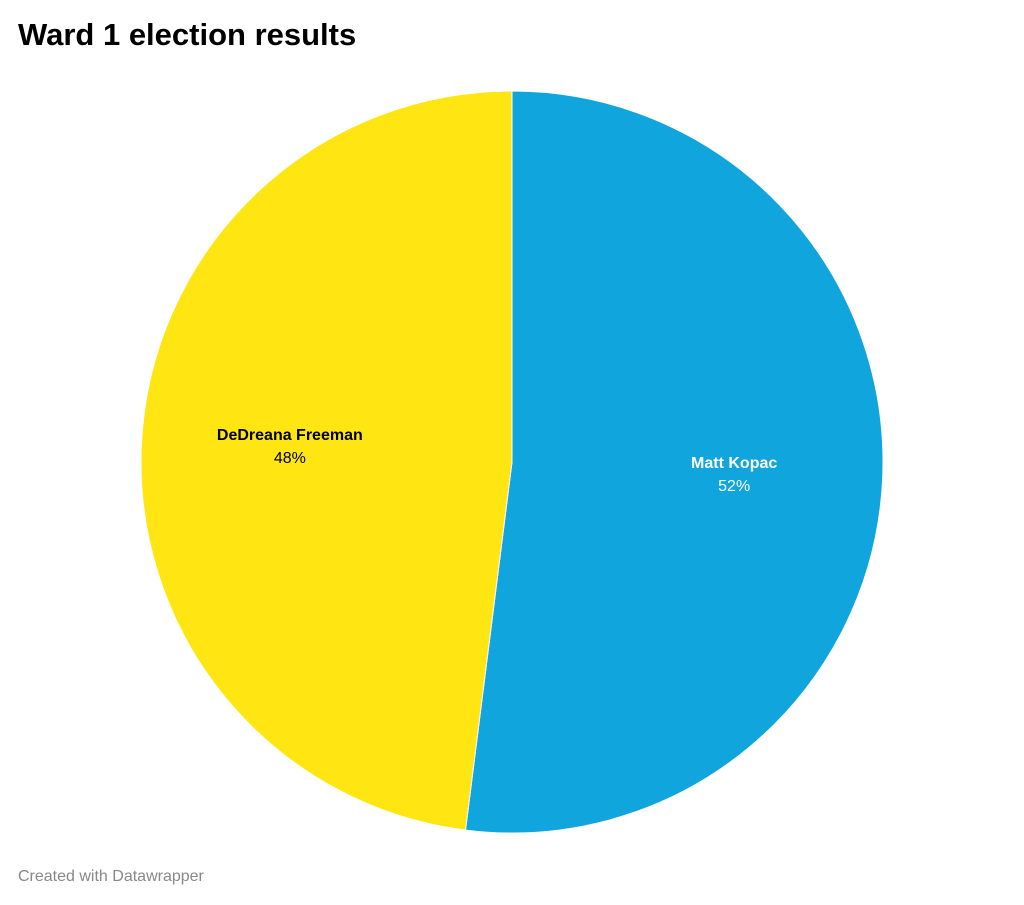  Describe the element at coordinates (290, 435) in the screenshot. I see `slice-label: DeDreana Freeman` at that location.